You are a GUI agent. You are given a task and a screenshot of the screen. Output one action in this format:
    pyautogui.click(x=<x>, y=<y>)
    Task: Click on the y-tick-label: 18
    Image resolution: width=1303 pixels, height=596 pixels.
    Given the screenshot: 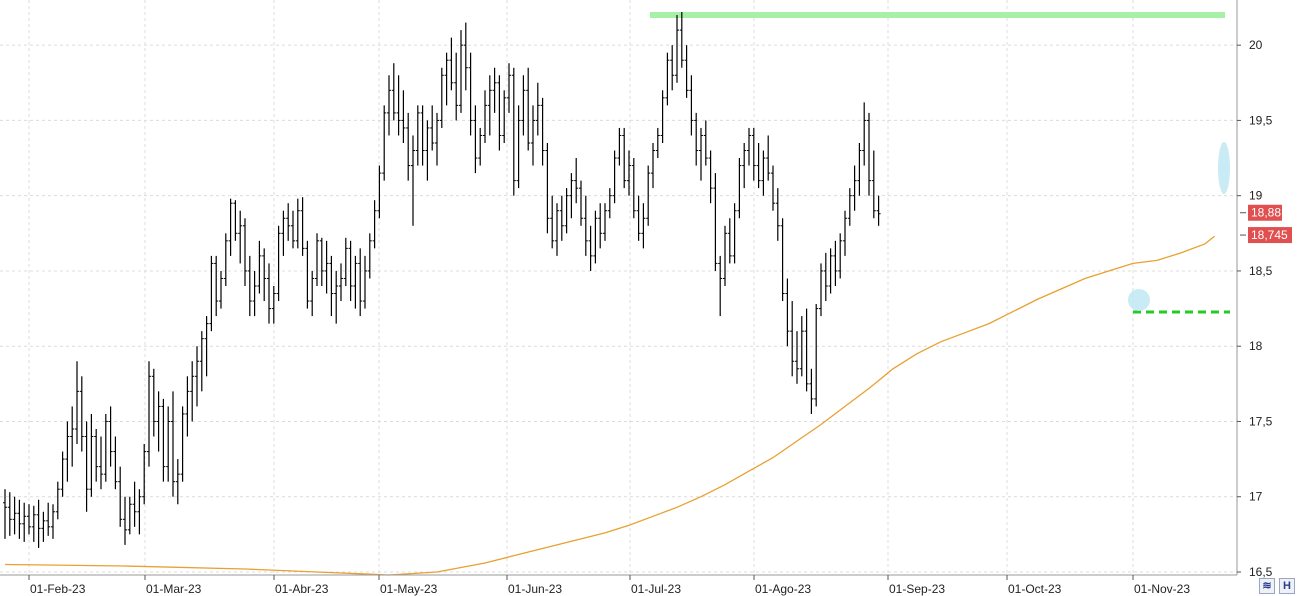 What is the action you would take?
    pyautogui.click(x=1256, y=346)
    